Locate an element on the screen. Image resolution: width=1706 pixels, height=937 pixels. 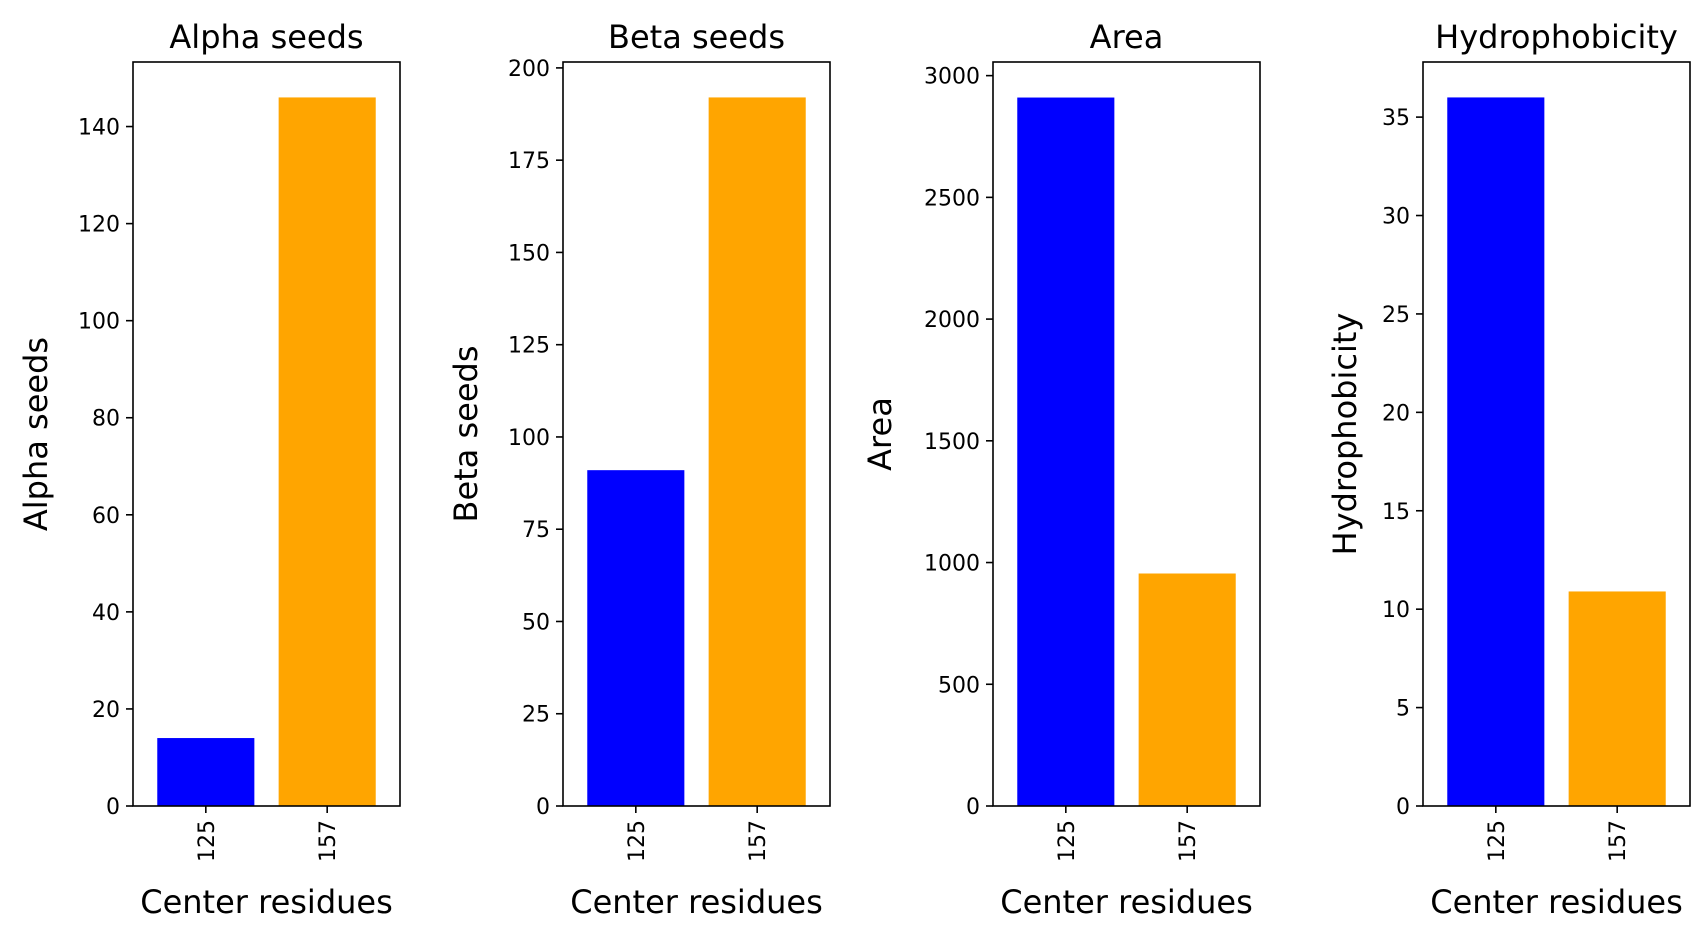
area-ytick-label: 2000 is located at coordinates (952, 320).